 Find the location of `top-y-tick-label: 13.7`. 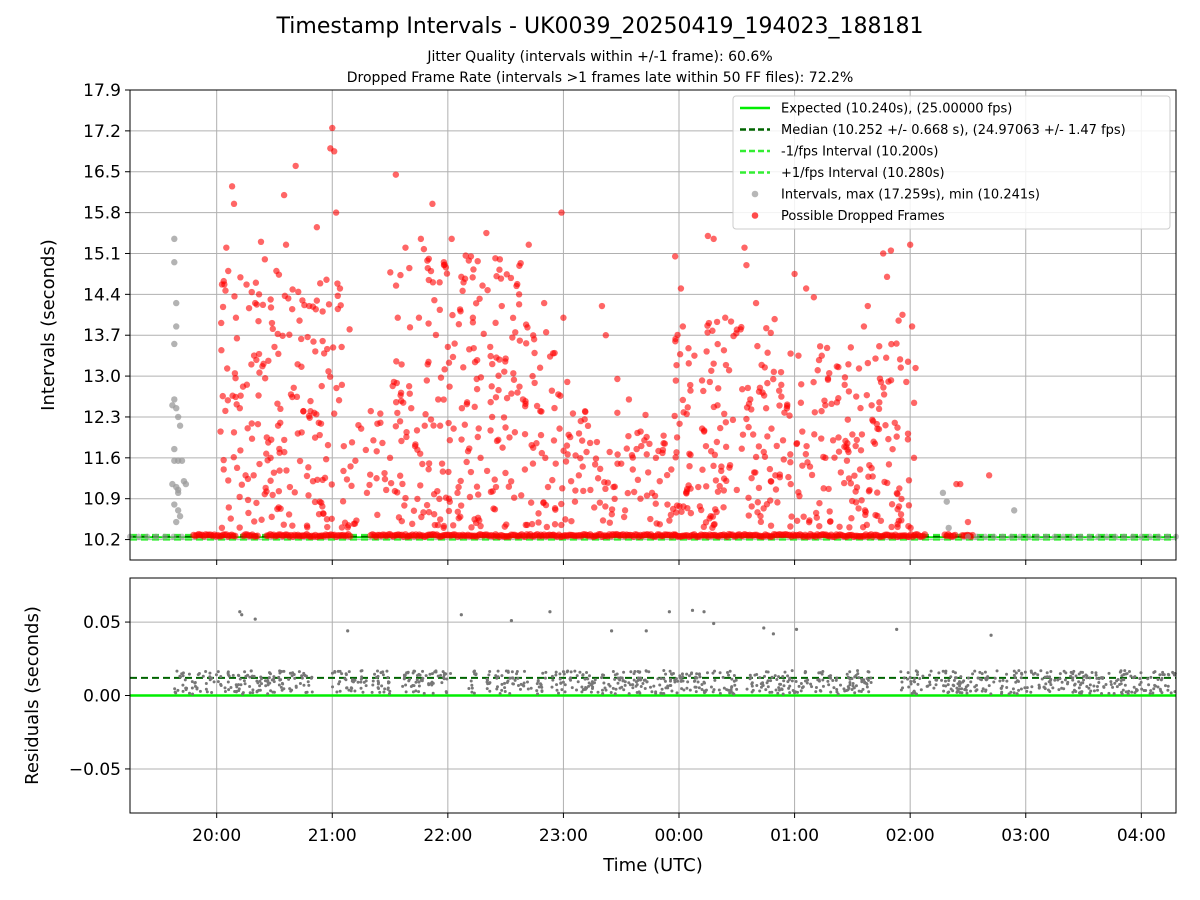

top-y-tick-label: 13.7 is located at coordinates (102, 336).